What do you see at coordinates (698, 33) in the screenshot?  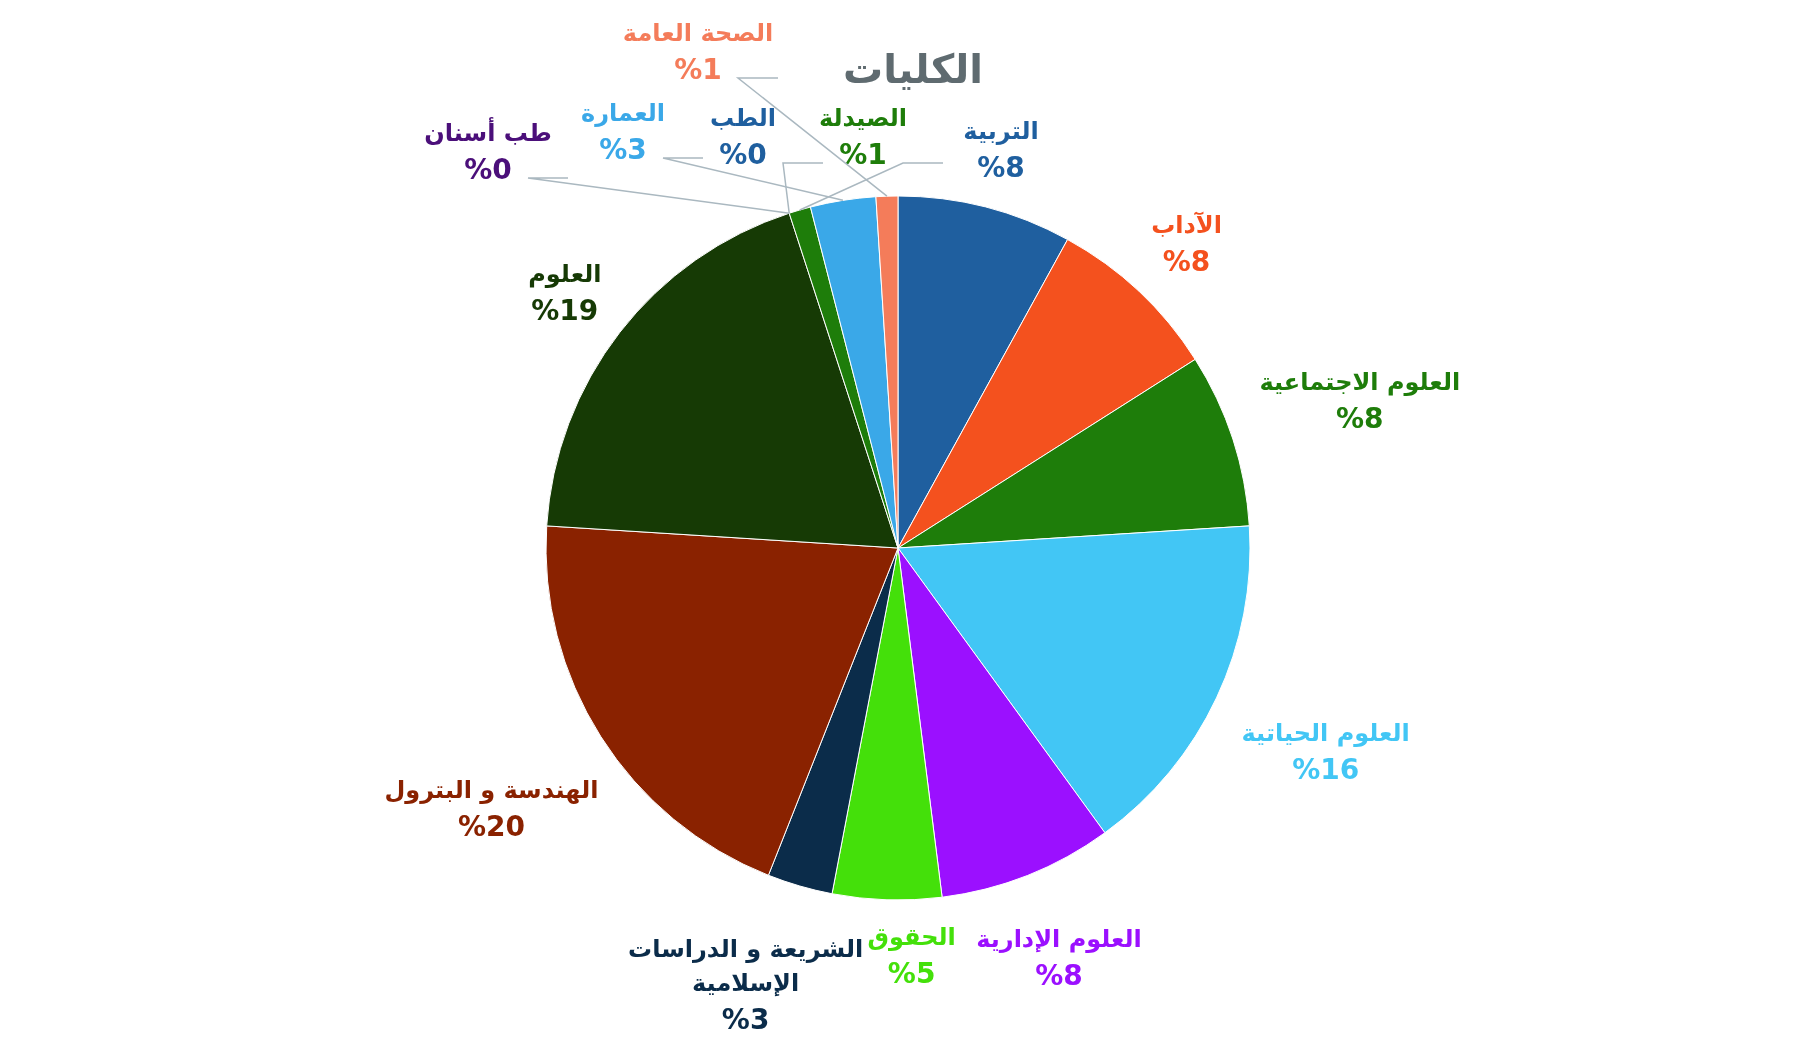 I see `slice-label: الصحة العامة` at bounding box center [698, 33].